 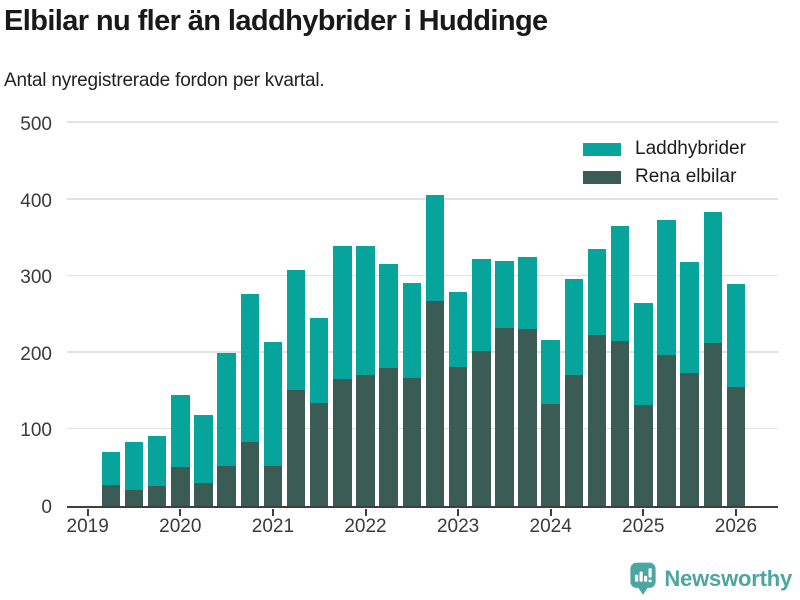 I want to click on legend-label: Laddhybrider, so click(x=690, y=148).